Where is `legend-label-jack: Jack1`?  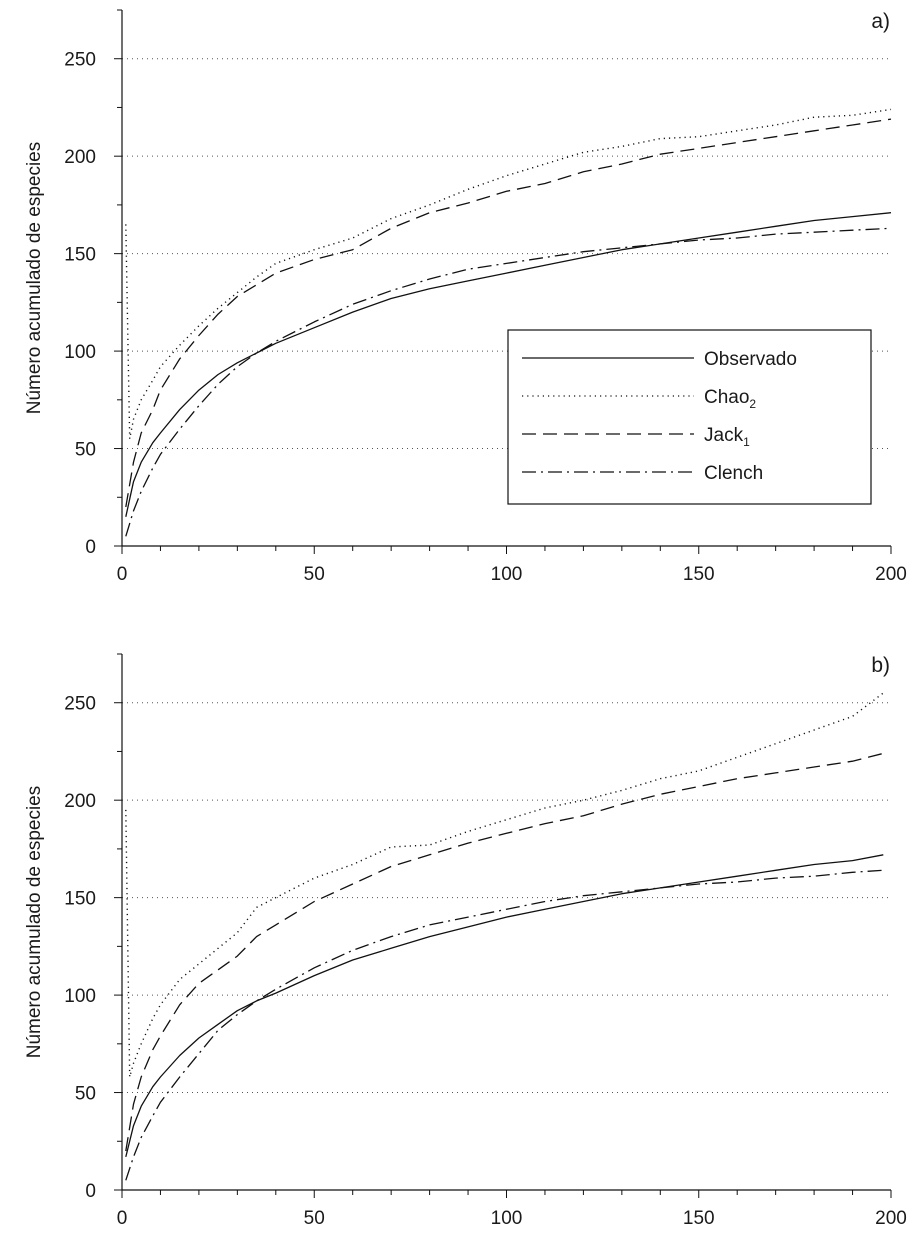
legend-label-jack: Jack1 is located at coordinates (727, 437).